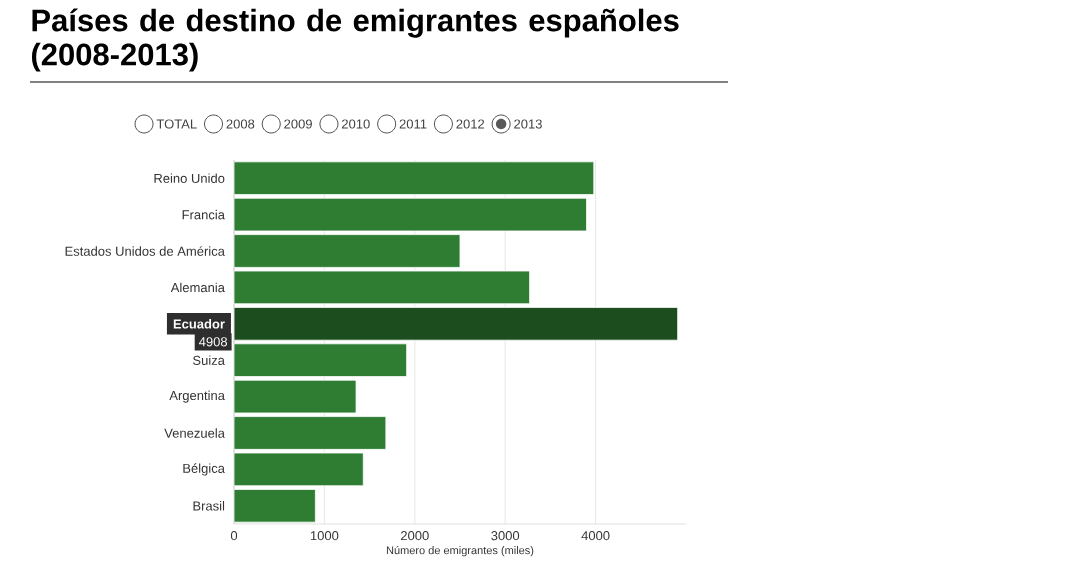  Describe the element at coordinates (355, 40) in the screenshot. I see `chart-title: Países de destino de emigrantes españoles (2008-2013)` at that location.